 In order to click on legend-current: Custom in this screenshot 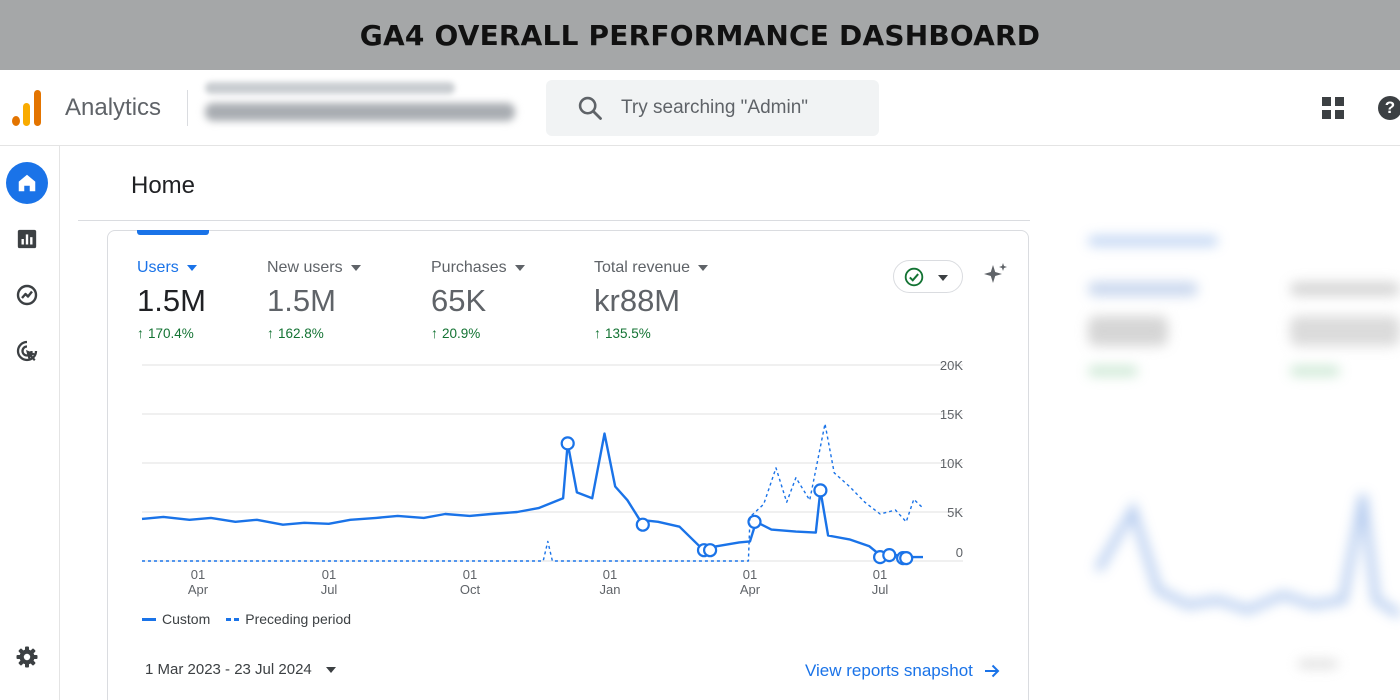, I will do `click(186, 619)`.